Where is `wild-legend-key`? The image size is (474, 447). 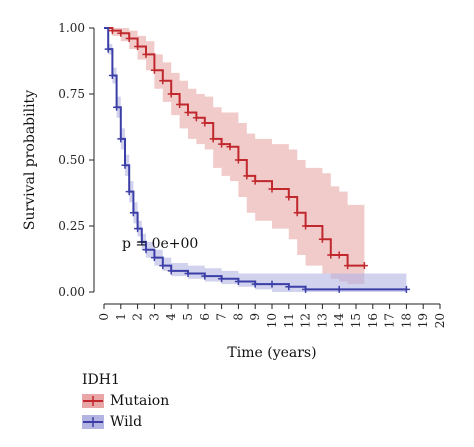 wild-legend-key is located at coordinates (93, 421).